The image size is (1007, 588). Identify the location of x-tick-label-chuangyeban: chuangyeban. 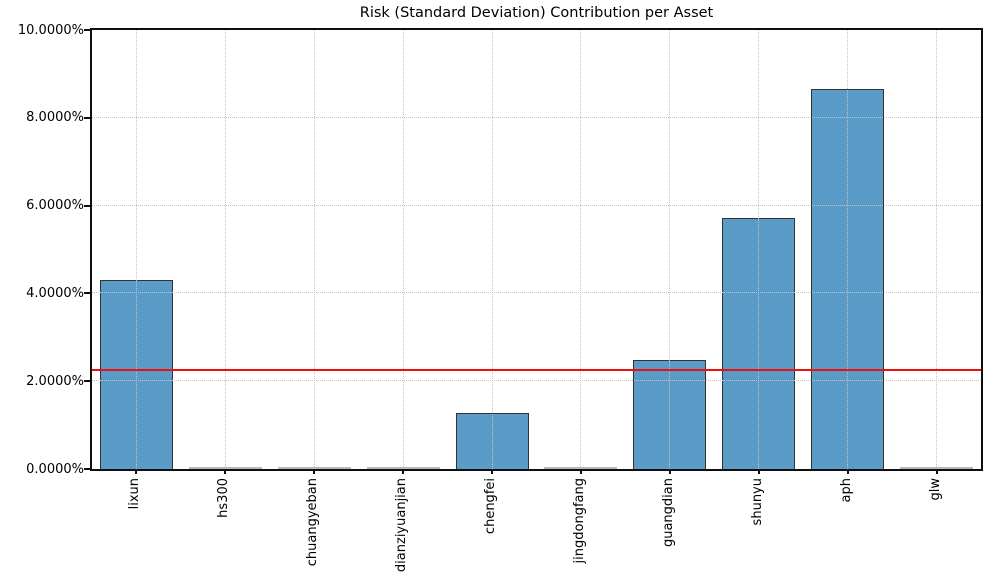
(313, 522).